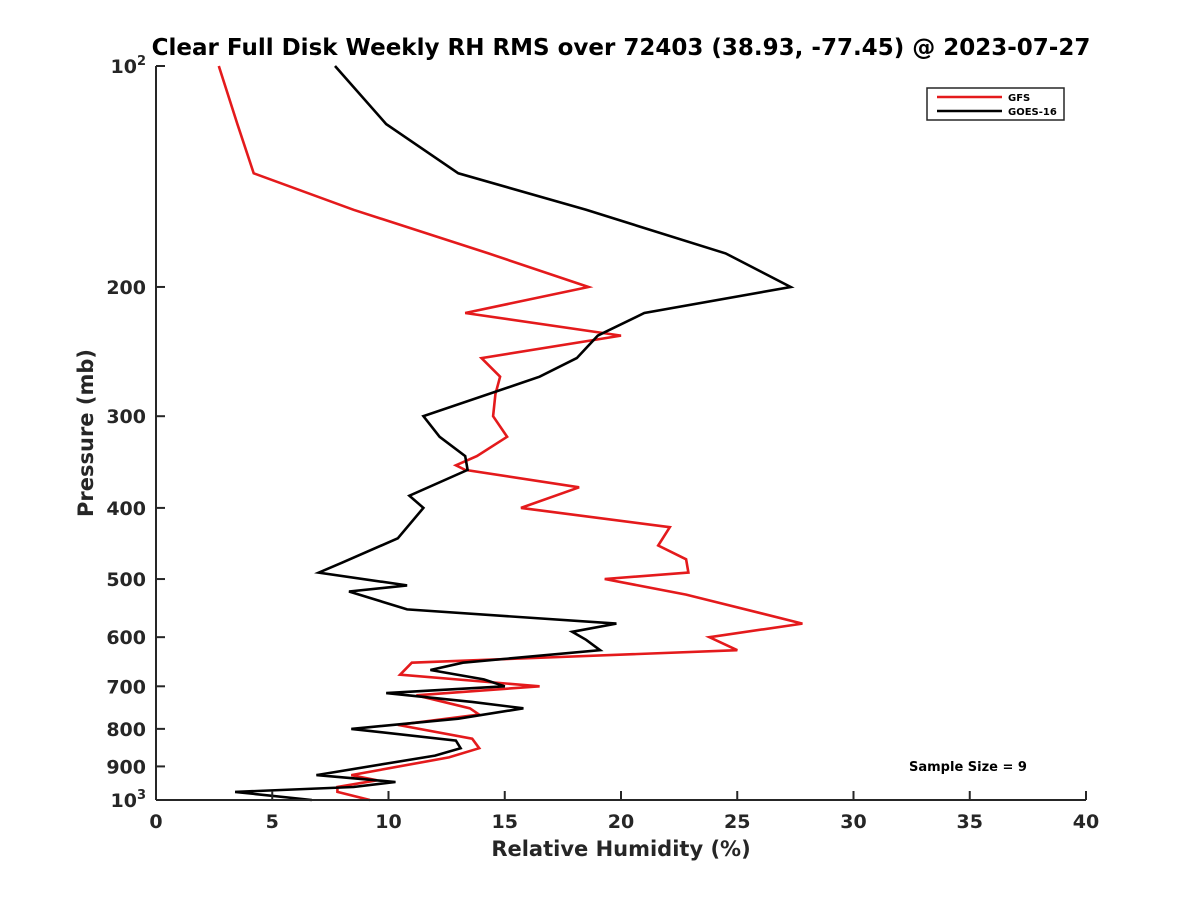 The height and width of the screenshot is (900, 1200). I want to click on x-tick-label: 15, so click(505, 822).